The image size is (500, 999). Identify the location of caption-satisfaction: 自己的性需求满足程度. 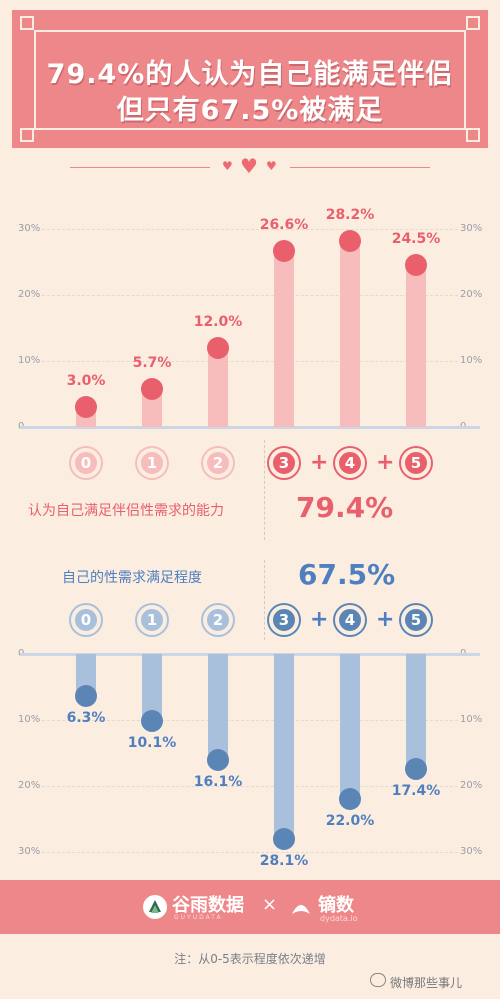
(132, 578).